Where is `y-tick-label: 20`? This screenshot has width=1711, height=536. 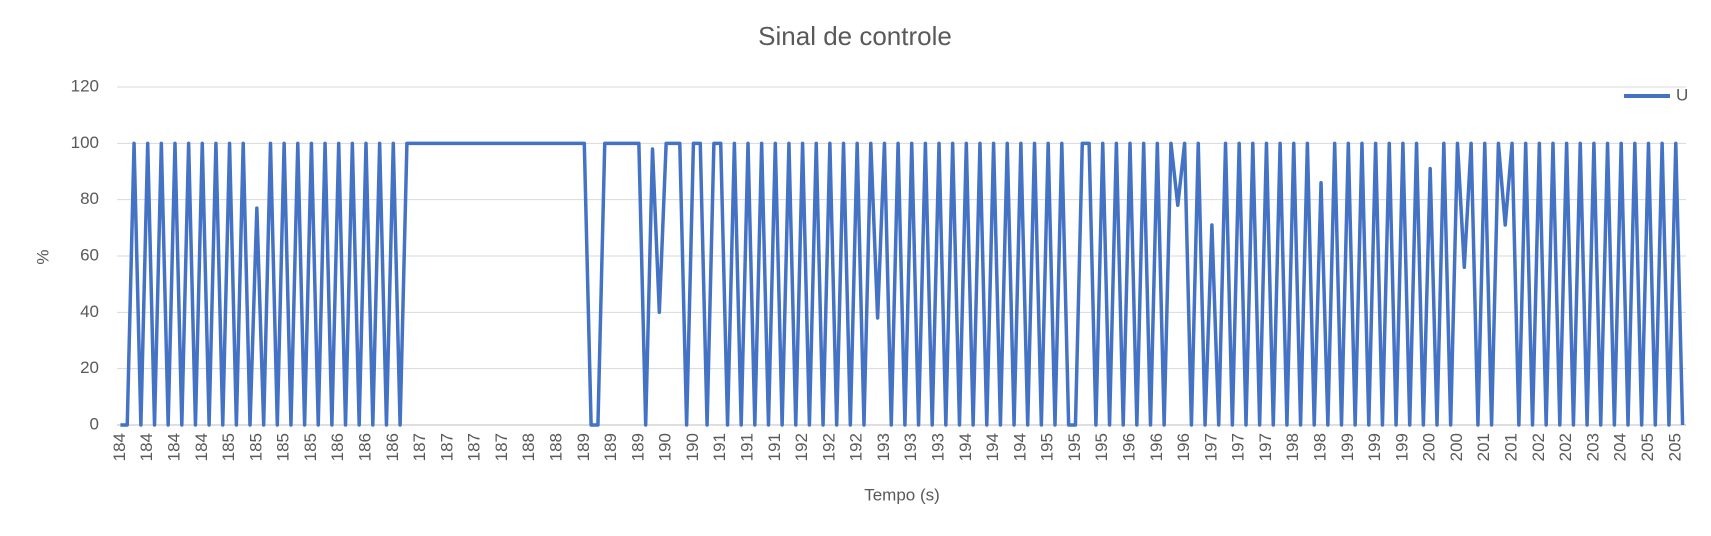 y-tick-label: 20 is located at coordinates (89, 367).